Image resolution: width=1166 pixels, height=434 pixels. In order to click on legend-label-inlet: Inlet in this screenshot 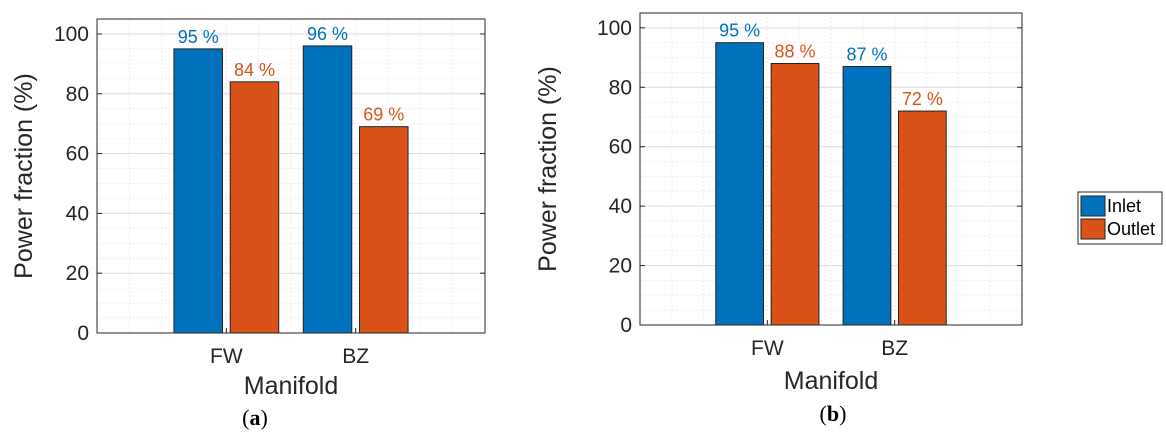, I will do `click(1124, 206)`.